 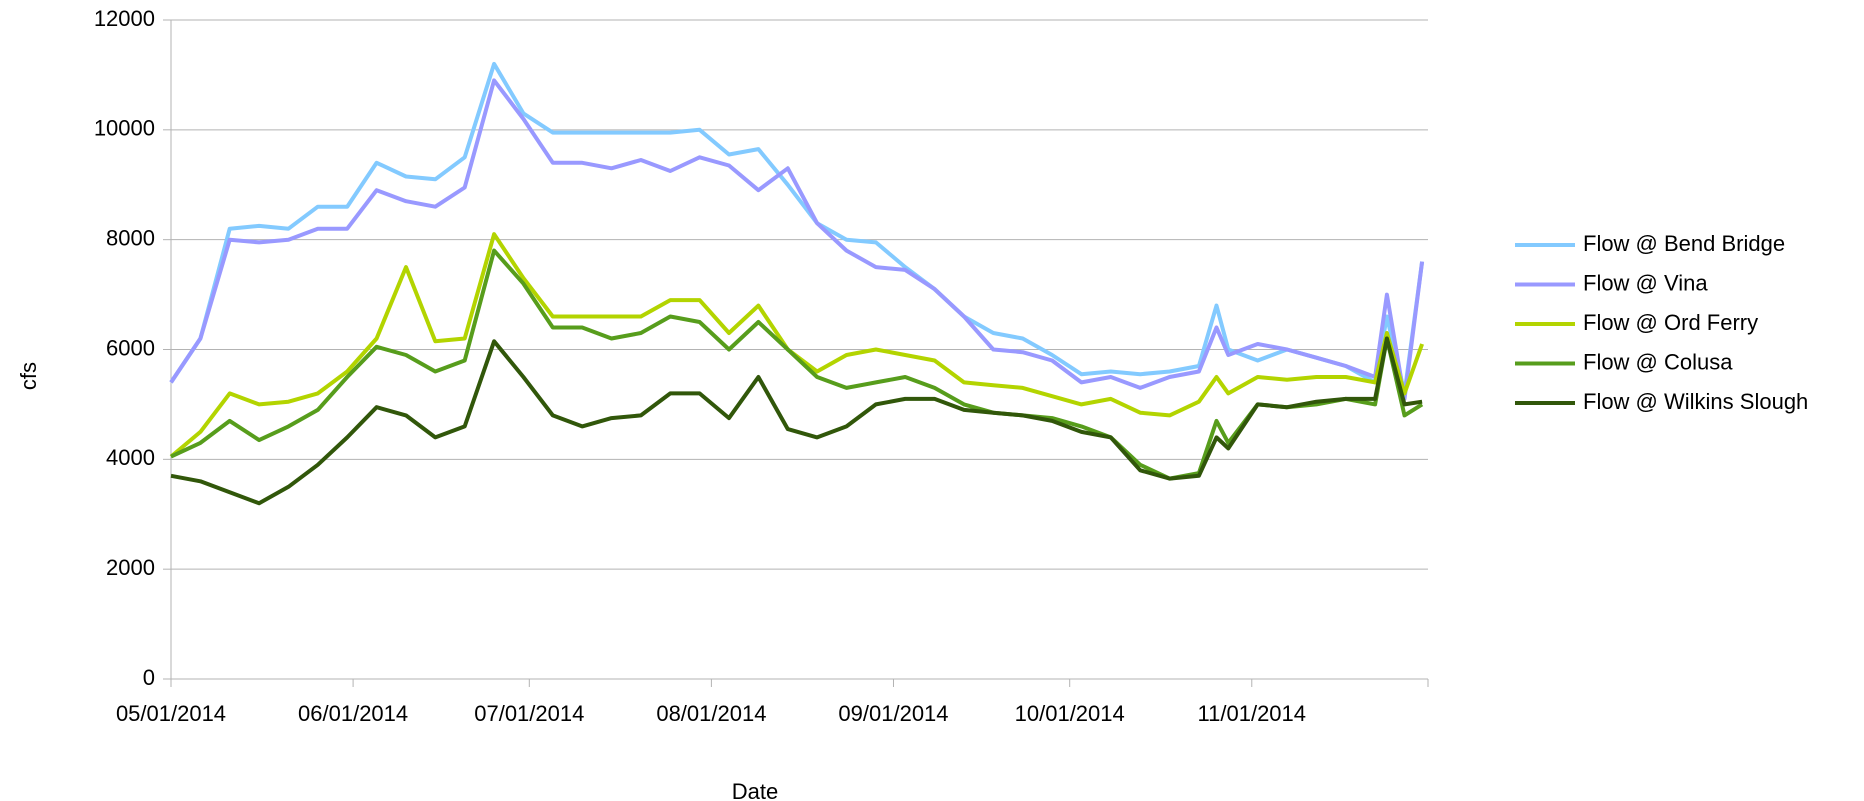 I want to click on legend-label: Flow @ Wilkins Slough, so click(x=1695, y=401).